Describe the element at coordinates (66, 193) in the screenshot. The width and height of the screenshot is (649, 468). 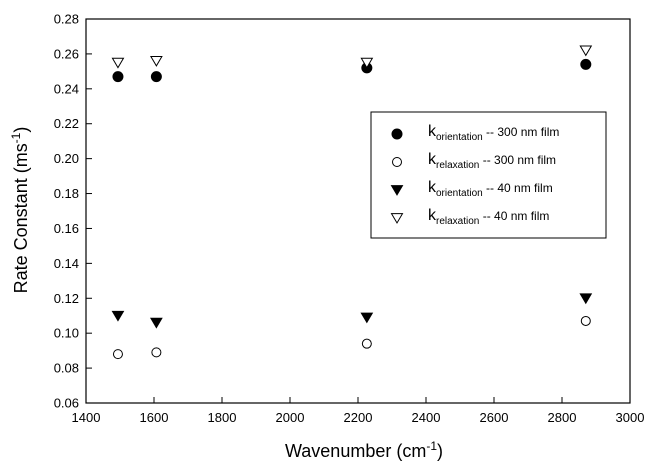
I see `y-tick-label: 0.18` at that location.